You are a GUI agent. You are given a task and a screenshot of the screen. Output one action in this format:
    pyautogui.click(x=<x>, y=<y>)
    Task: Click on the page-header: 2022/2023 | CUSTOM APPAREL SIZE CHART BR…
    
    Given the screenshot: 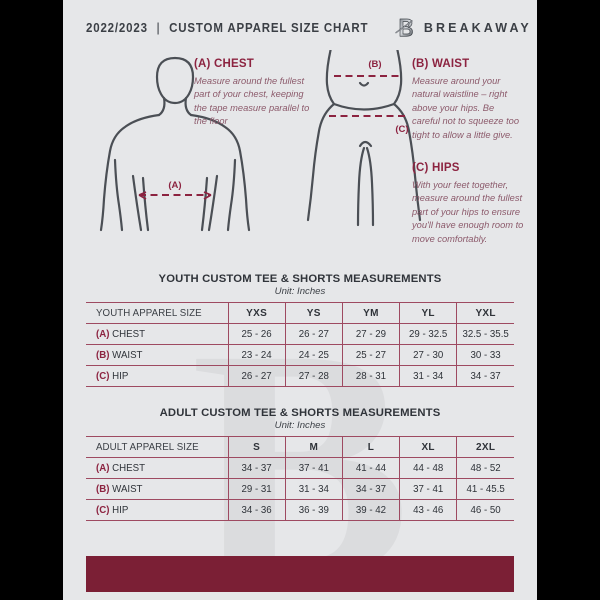 What is the action you would take?
    pyautogui.click(x=300, y=28)
    